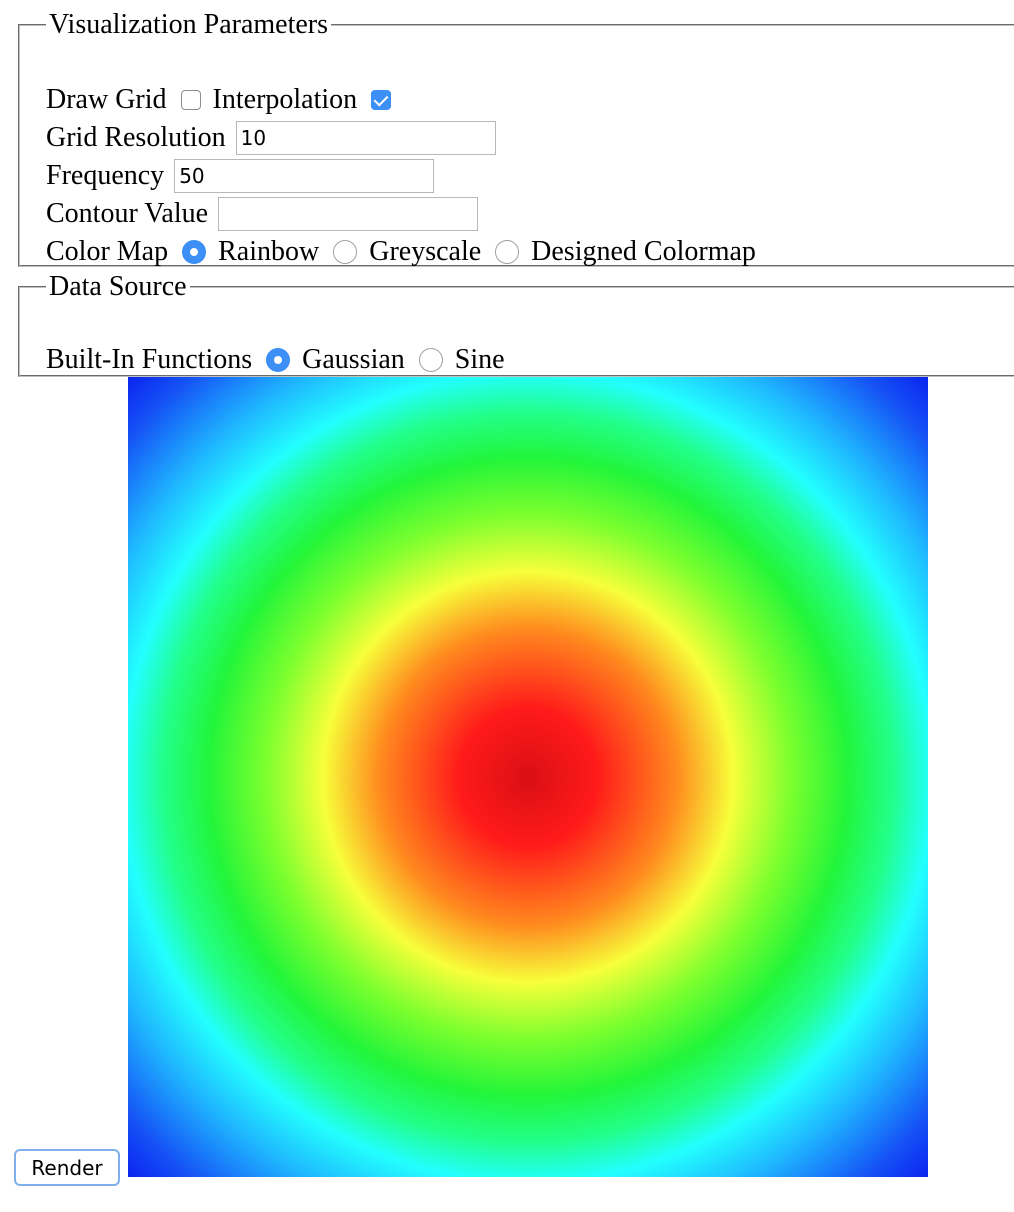  I want to click on gaussian-radio, so click(278, 360).